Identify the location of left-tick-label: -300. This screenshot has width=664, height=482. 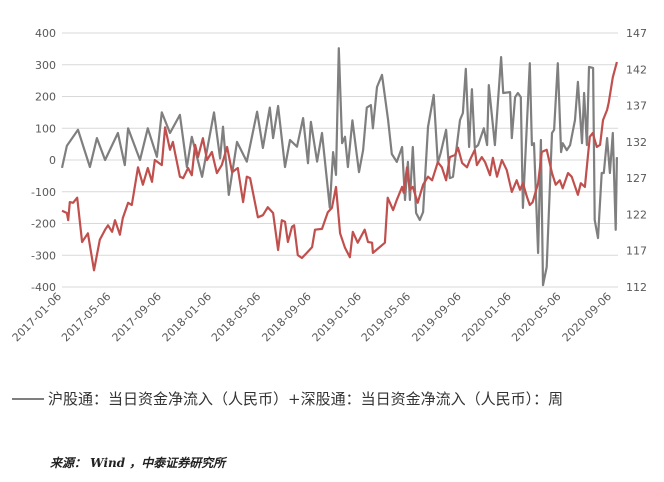
(43, 255).